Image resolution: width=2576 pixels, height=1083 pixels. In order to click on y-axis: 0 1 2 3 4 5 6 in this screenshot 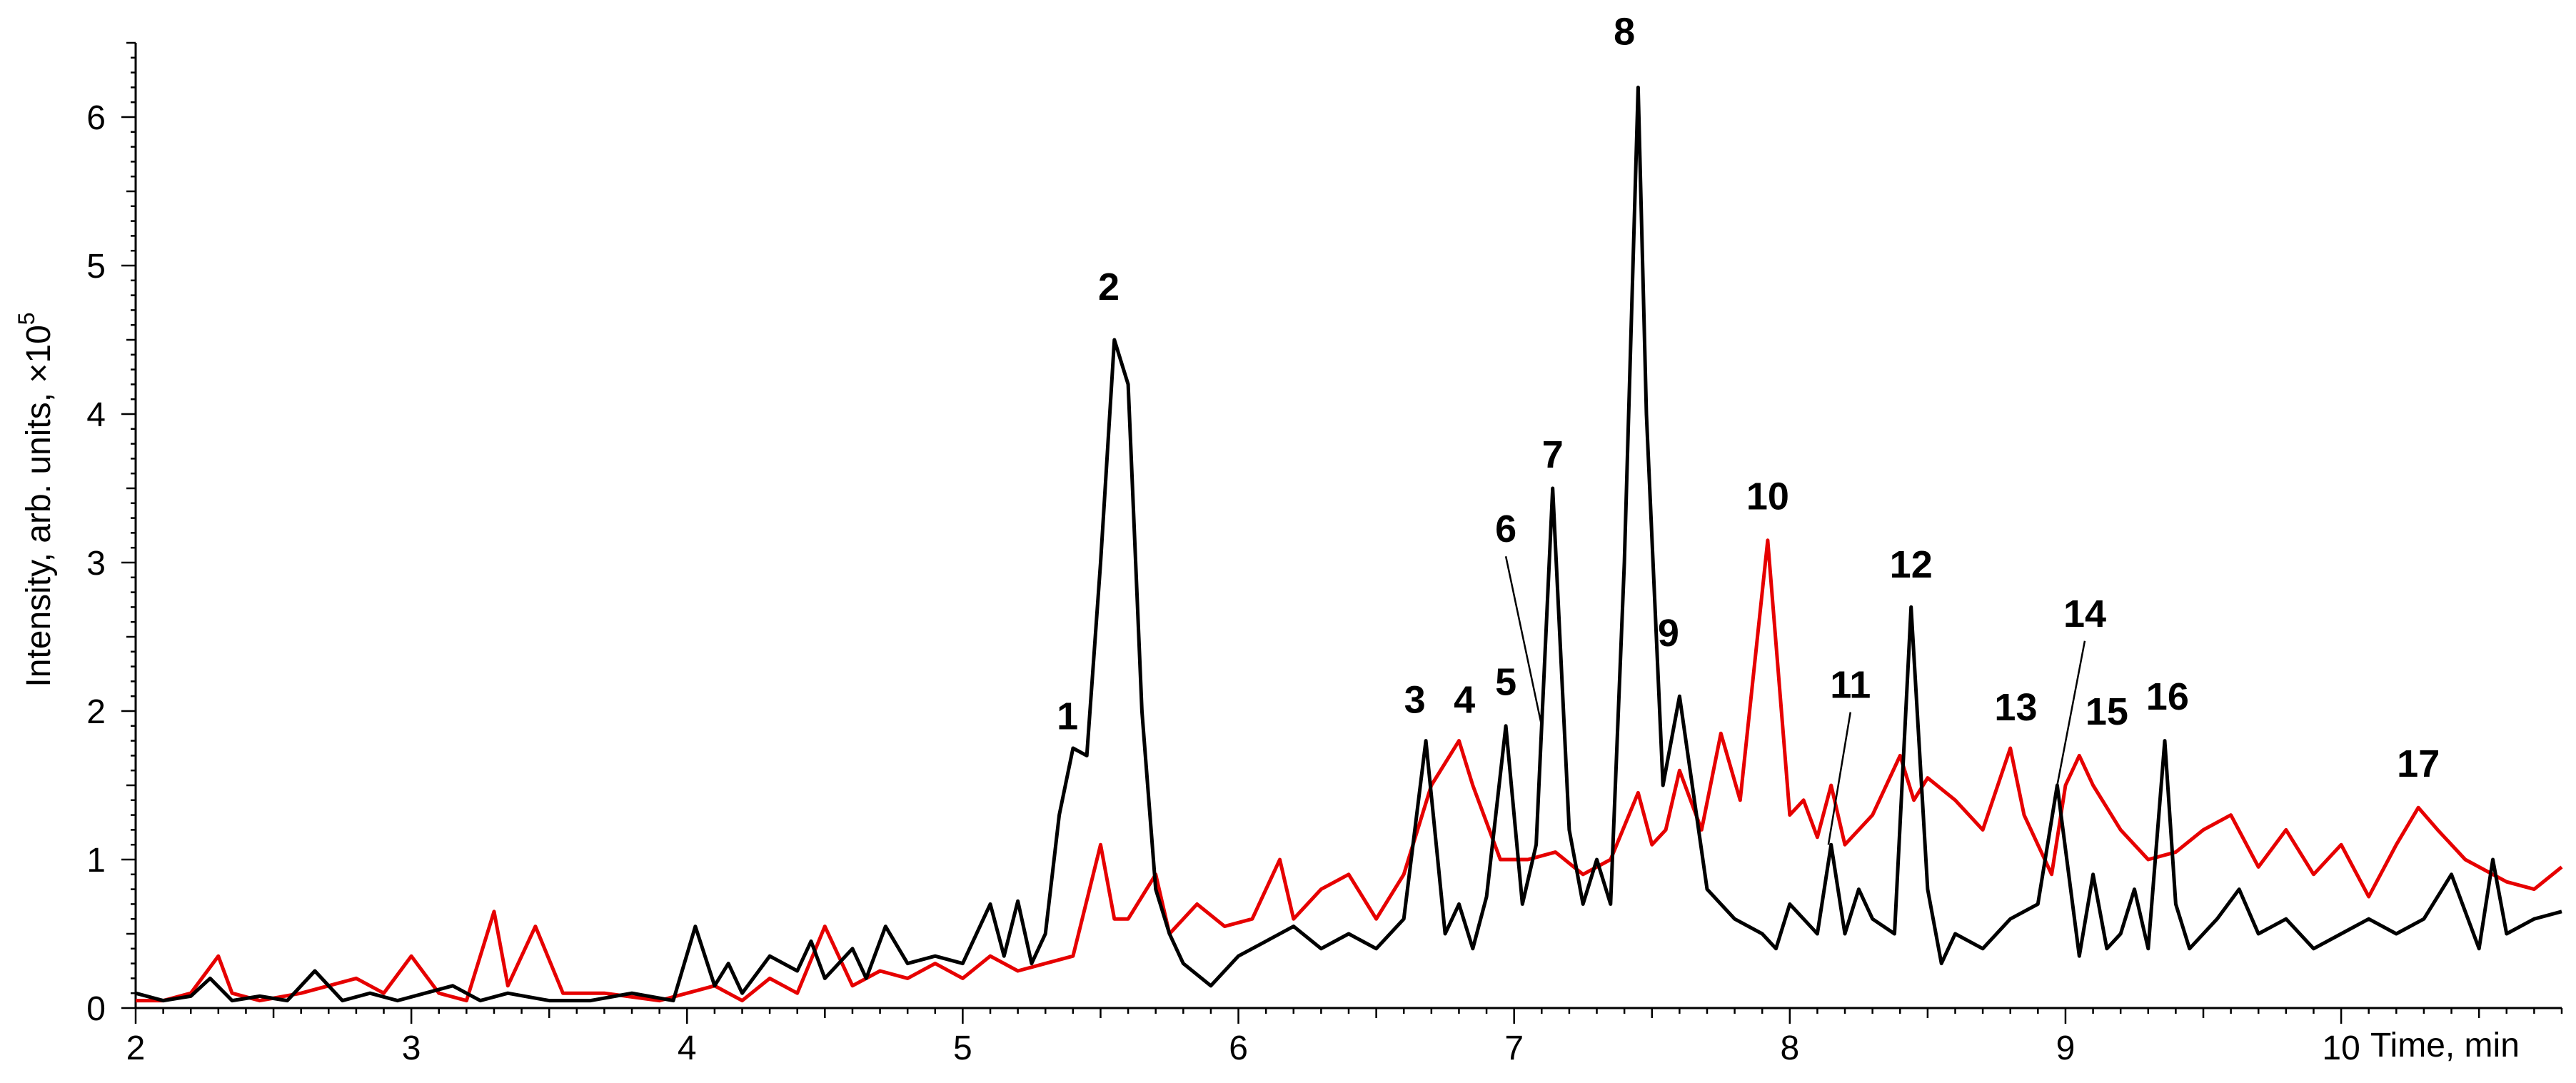, I will do `click(111, 534)`.